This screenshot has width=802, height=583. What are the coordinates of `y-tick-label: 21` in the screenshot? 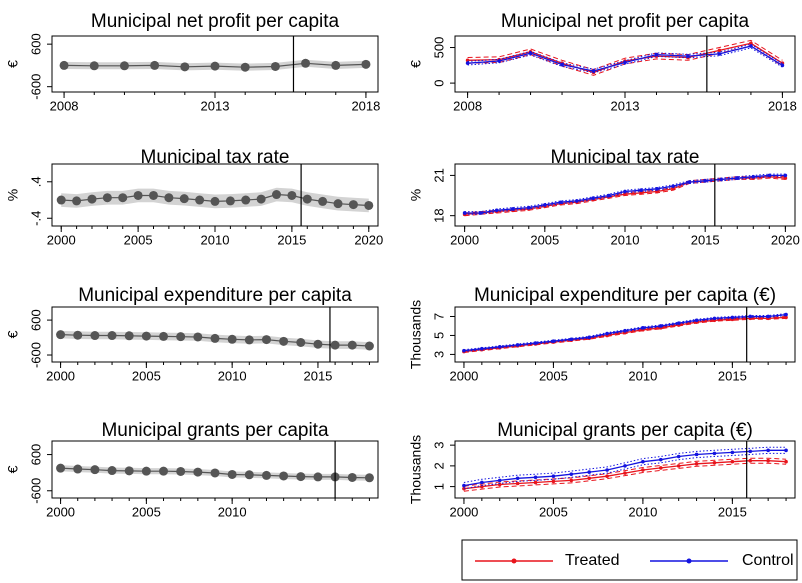 It's located at (438, 175).